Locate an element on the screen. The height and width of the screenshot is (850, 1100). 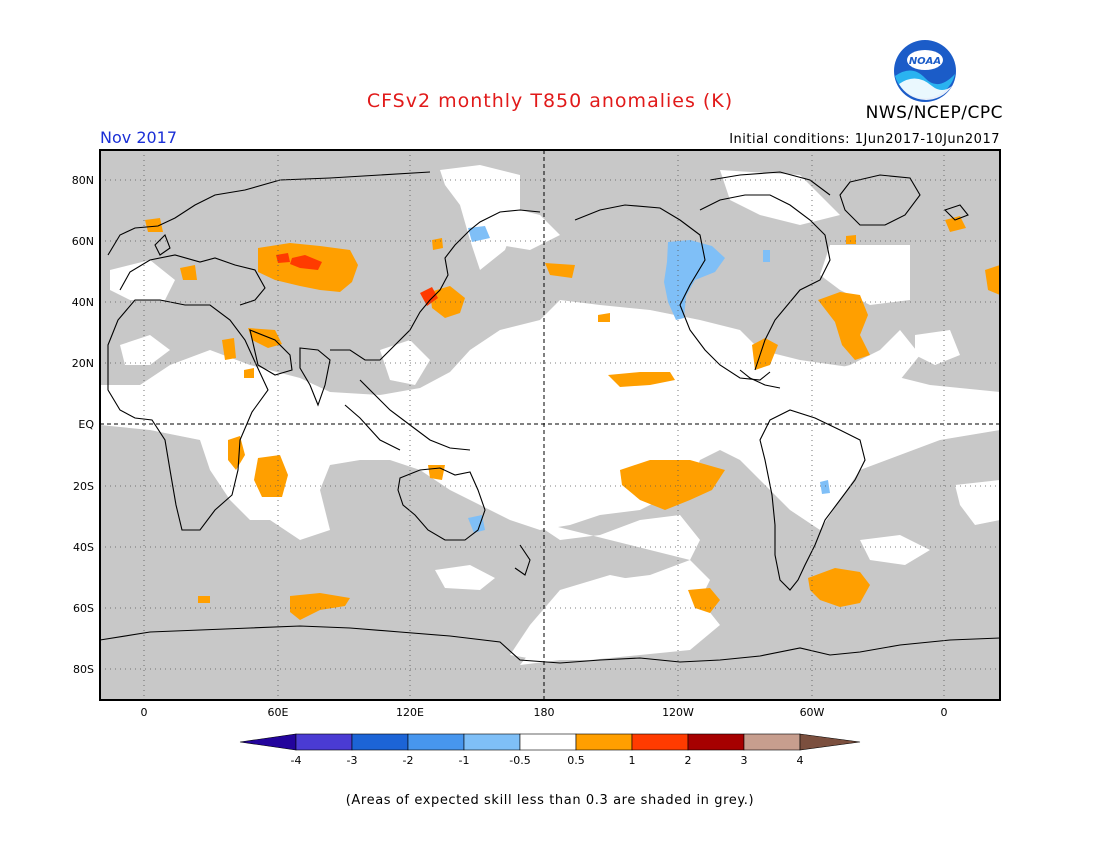
lon-label: 60W is located at coordinates (812, 712).